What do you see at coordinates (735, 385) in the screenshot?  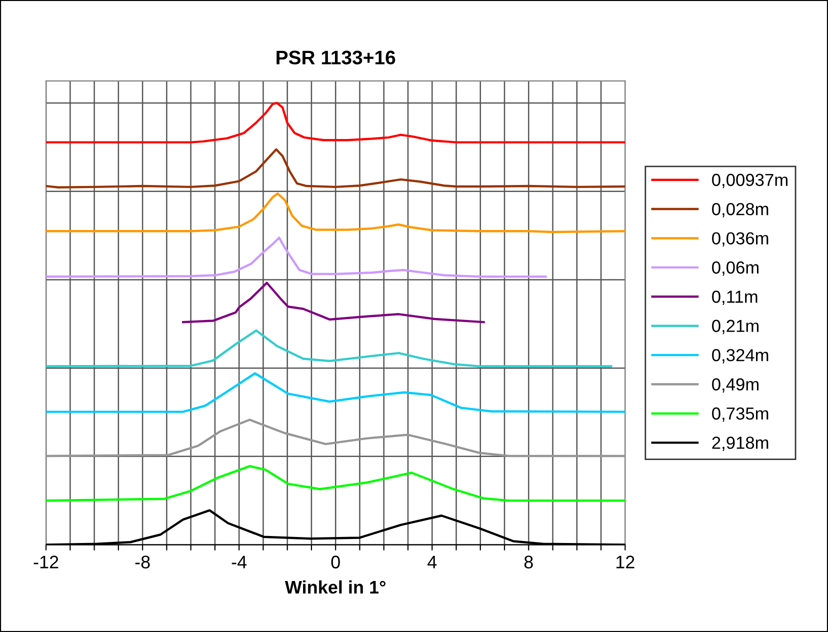 I see `legend-label: 0,49m` at bounding box center [735, 385].